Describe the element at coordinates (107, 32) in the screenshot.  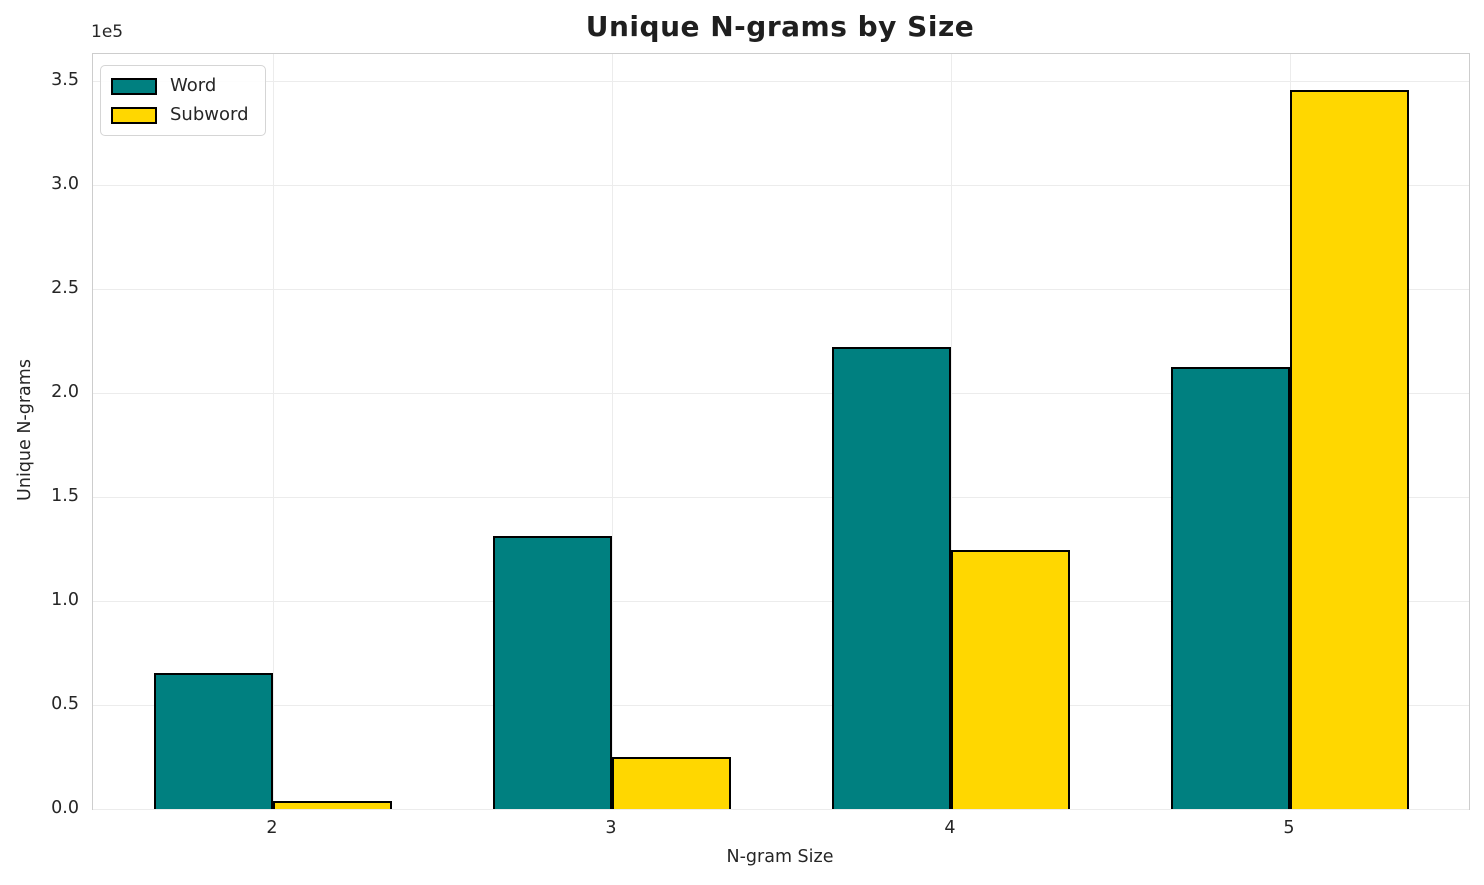
I see `y-axis-offset-label: 1e5` at that location.